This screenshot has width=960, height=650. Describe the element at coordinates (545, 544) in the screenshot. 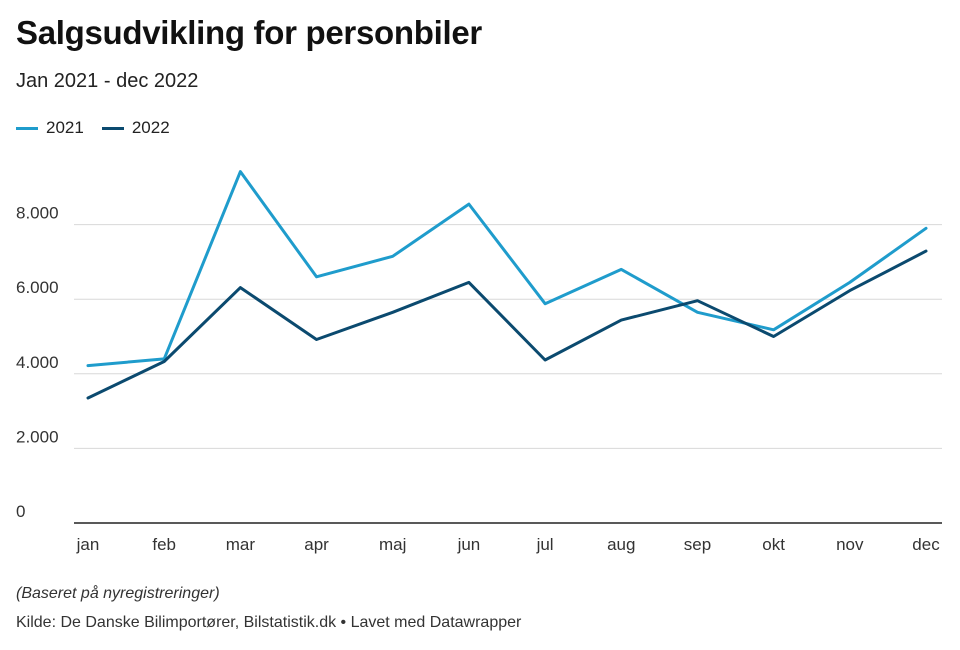

I see `x-tick-label-jul: jul` at that location.